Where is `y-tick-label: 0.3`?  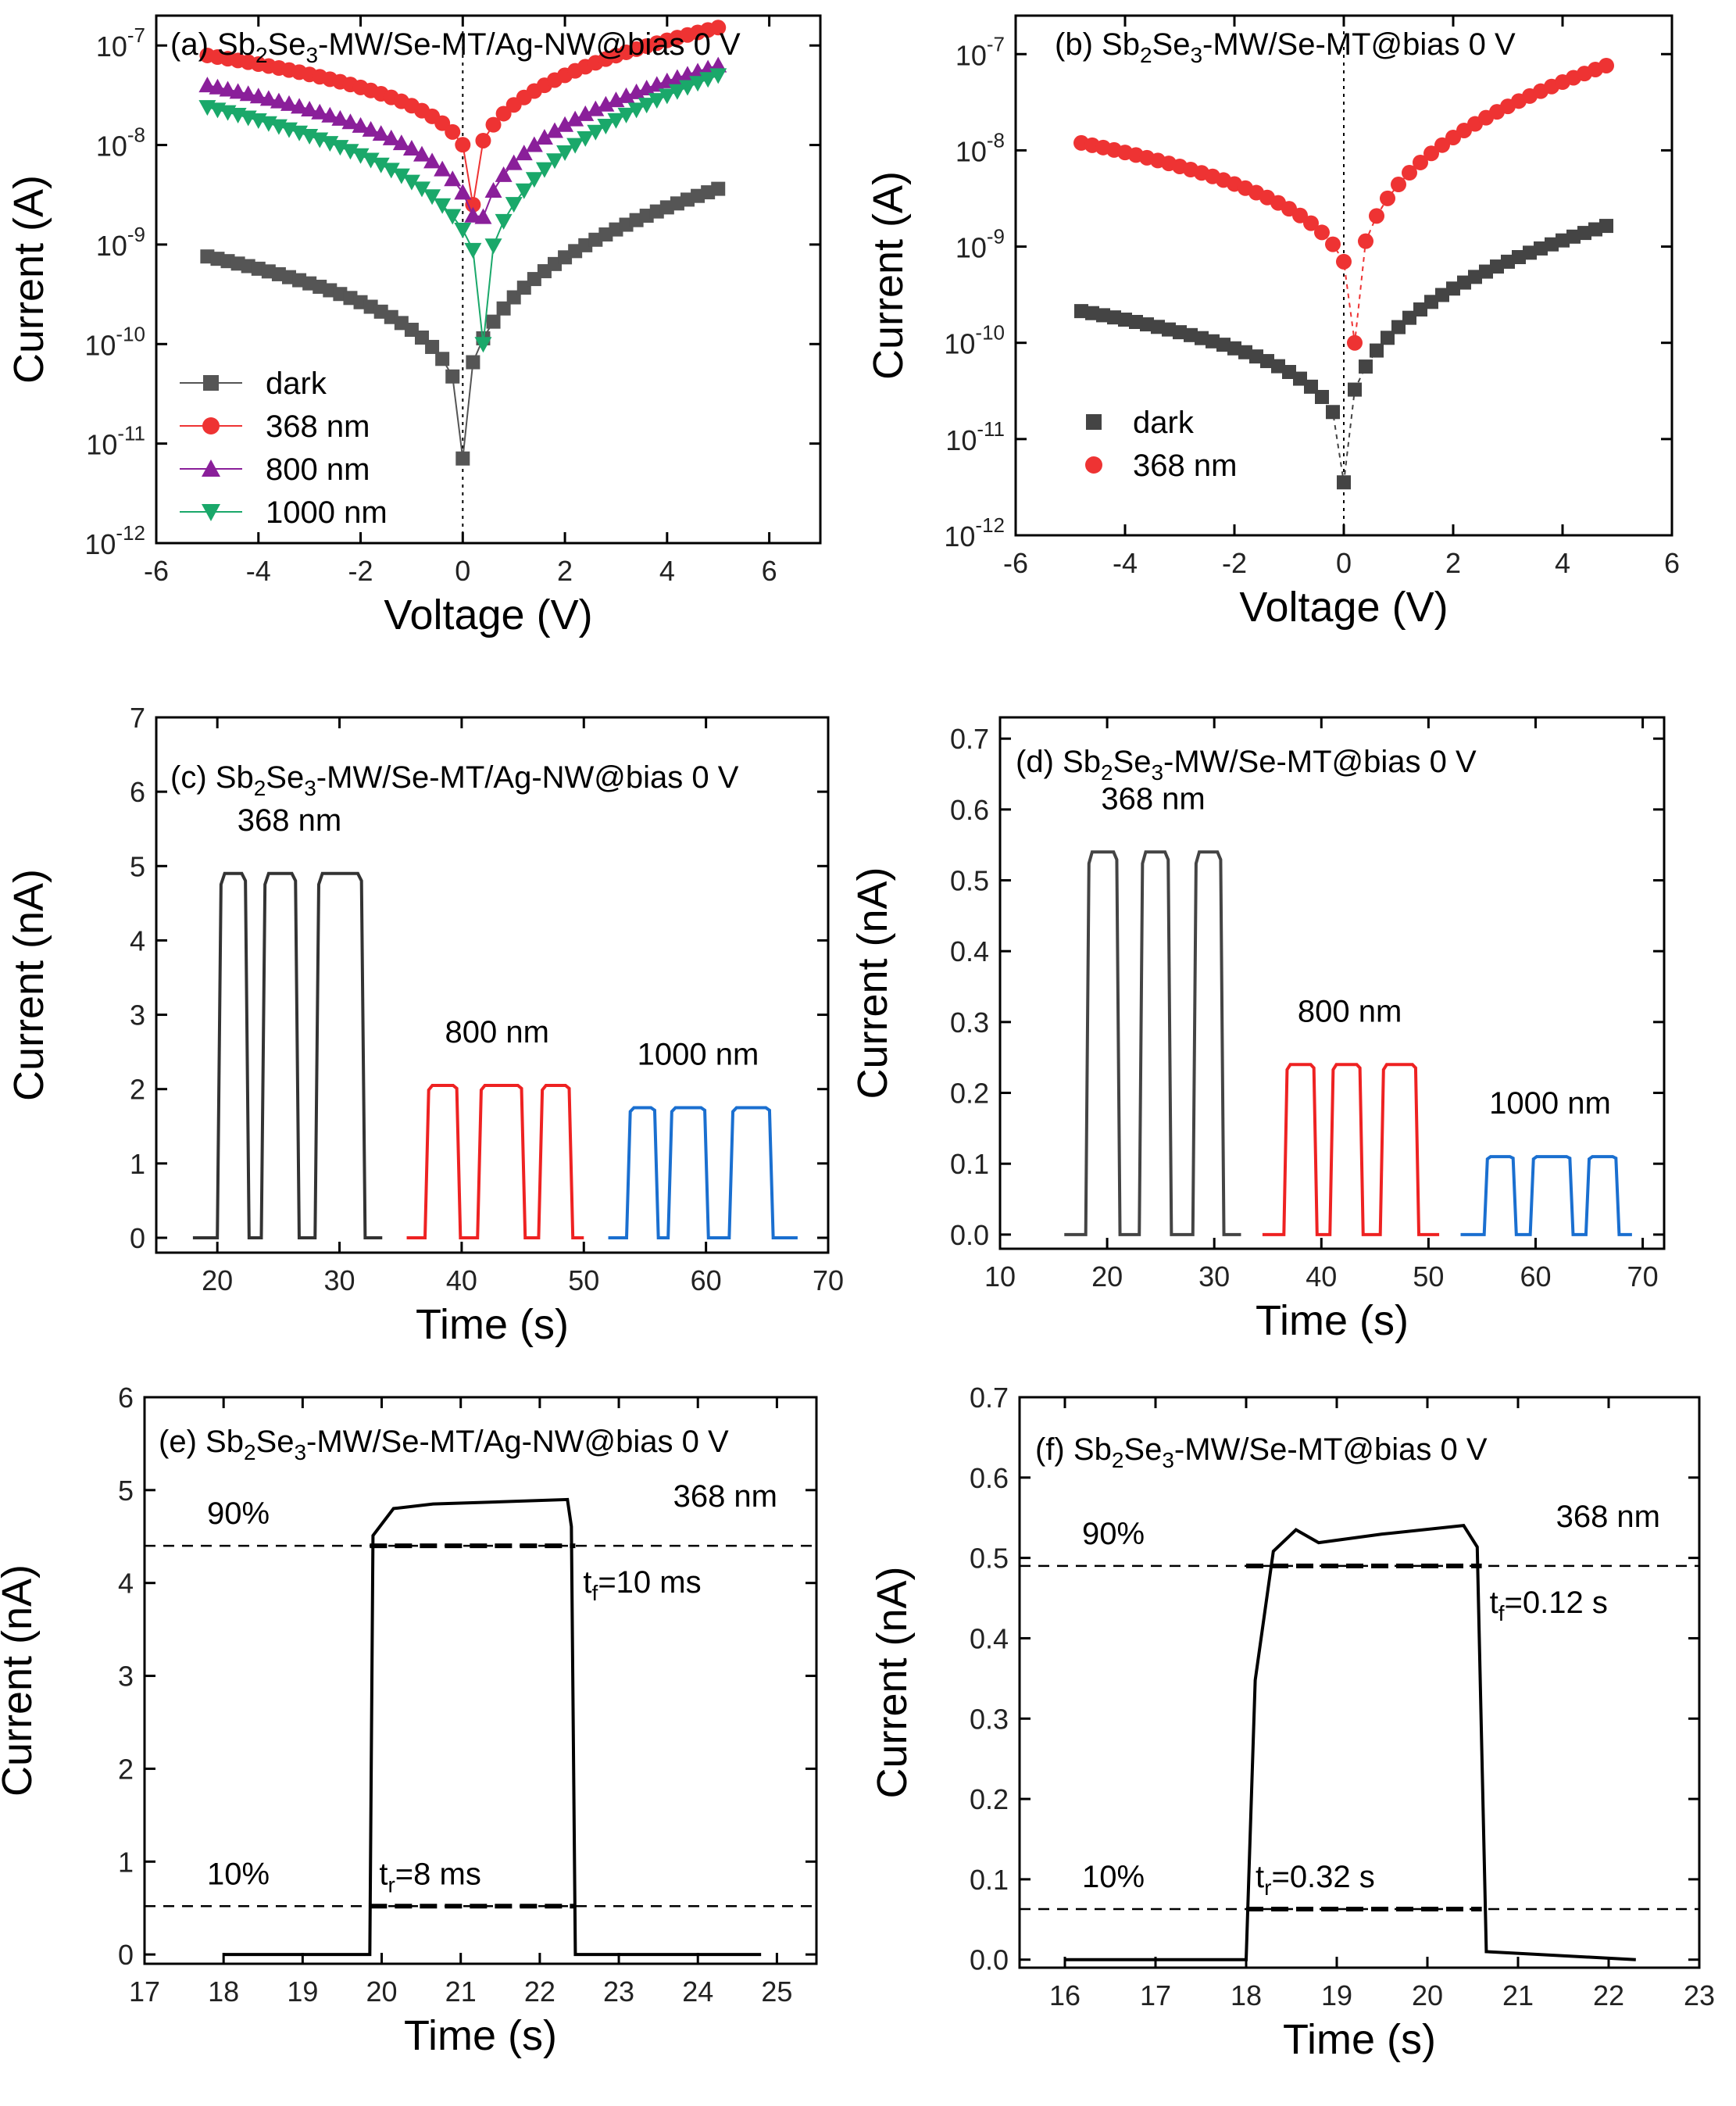
y-tick-label: 0.3 is located at coordinates (969, 1023).